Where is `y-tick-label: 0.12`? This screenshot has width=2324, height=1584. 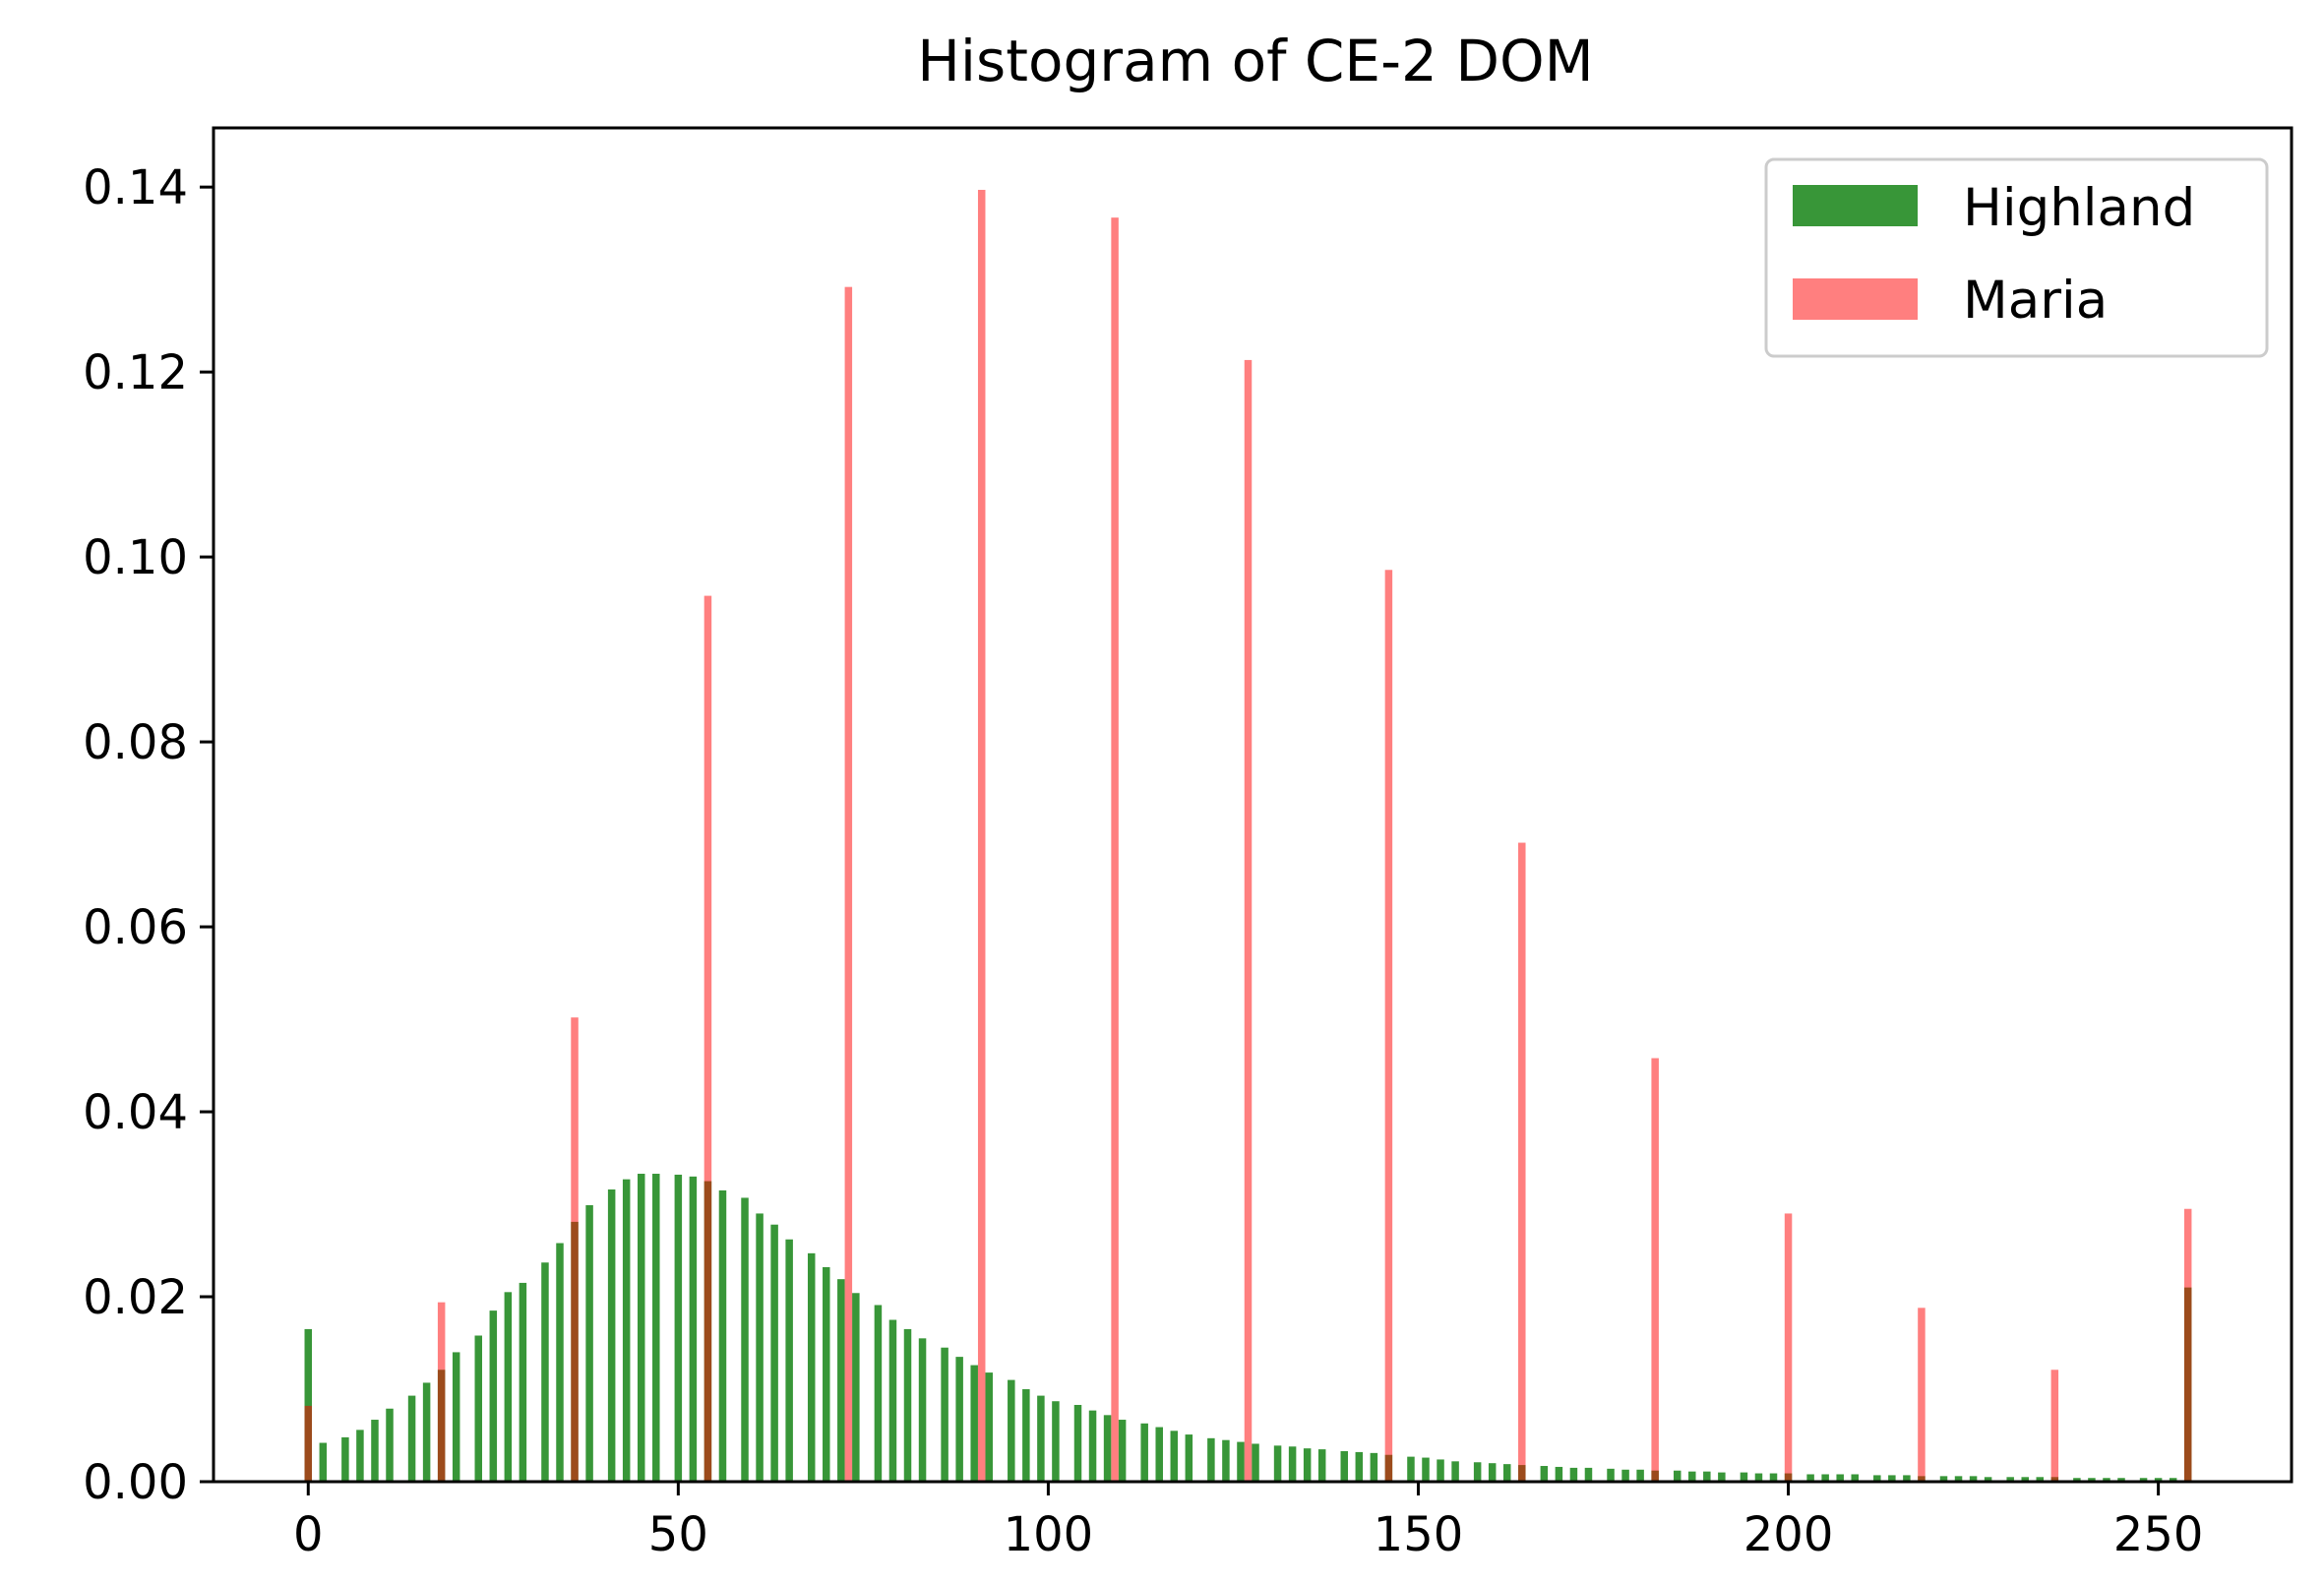 y-tick-label: 0.12 is located at coordinates (135, 372).